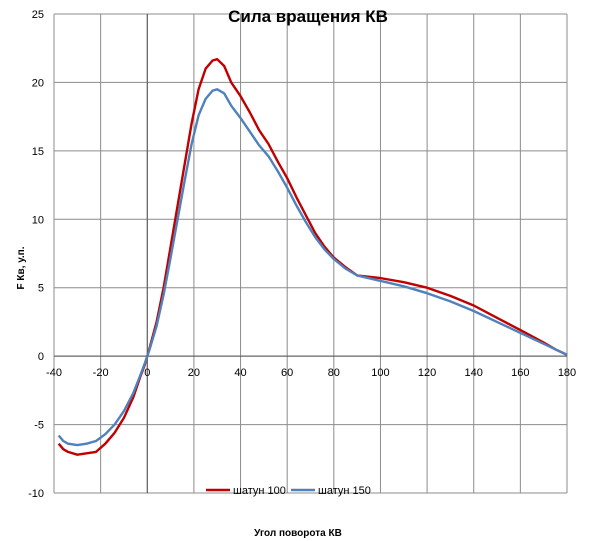 The height and width of the screenshot is (541, 594). I want to click on x-axis-title: Угол поворота КВ, so click(298, 533).